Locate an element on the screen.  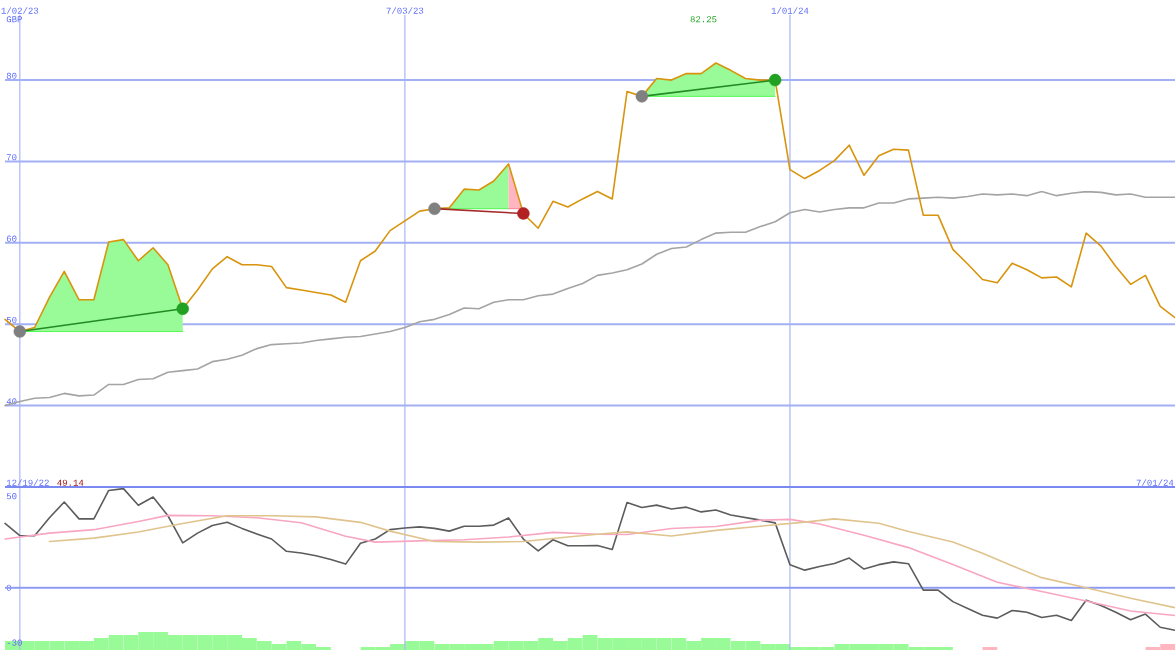
y-tick-label: -30 is located at coordinates (14, 642).